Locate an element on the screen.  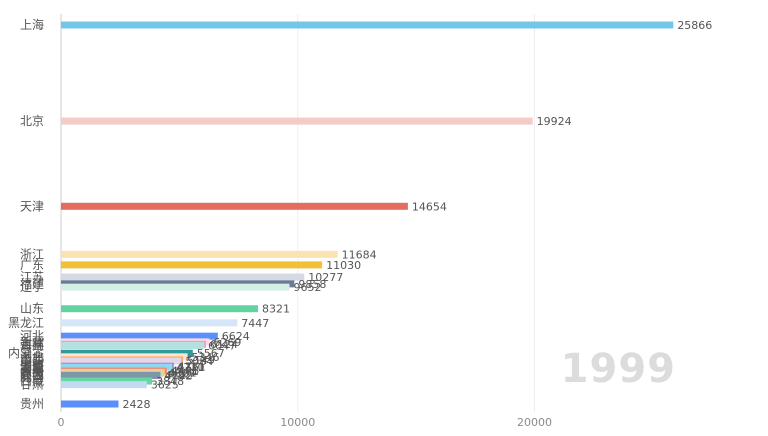
category-label: 海南 is located at coordinates (32, 344).